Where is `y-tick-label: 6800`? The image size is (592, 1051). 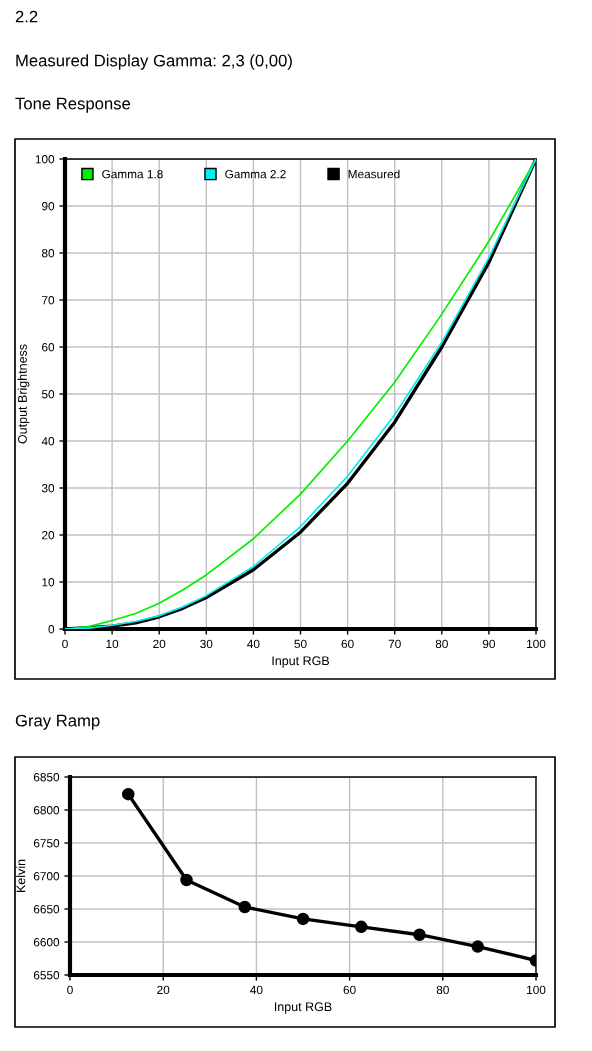
y-tick-label: 6800 is located at coordinates (46, 810).